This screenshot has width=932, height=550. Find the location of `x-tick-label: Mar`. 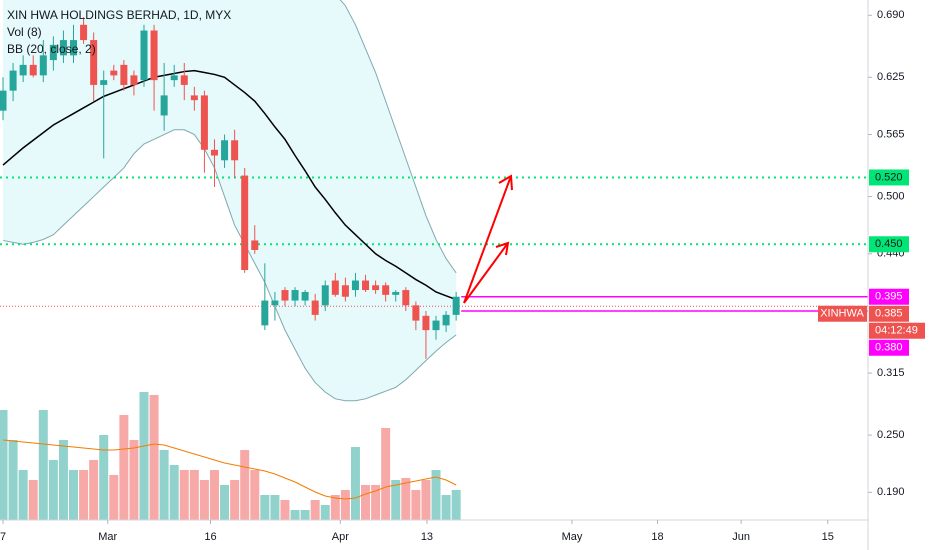

x-tick-label: Mar is located at coordinates (107, 537).